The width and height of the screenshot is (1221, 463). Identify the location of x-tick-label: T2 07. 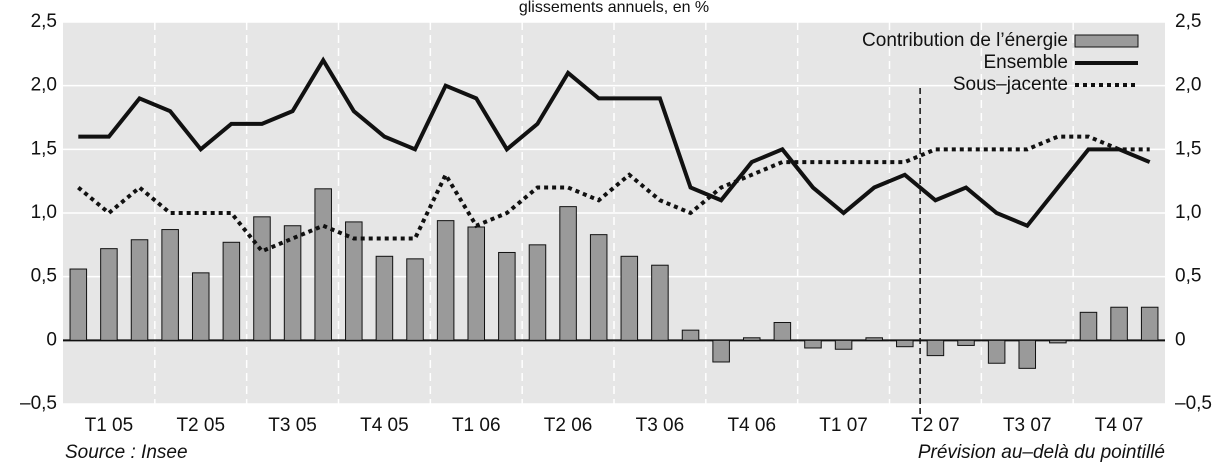
(935, 425).